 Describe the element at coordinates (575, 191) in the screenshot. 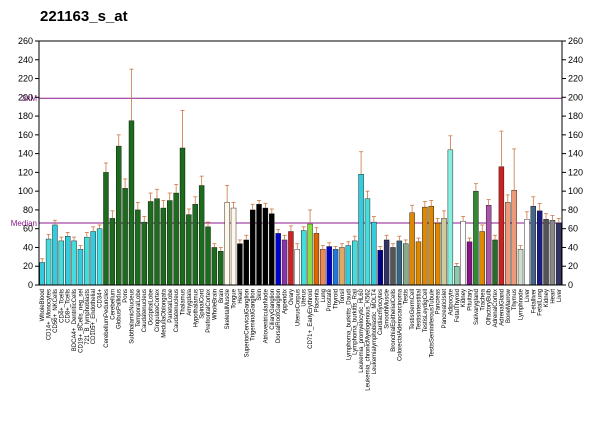

I see `y-tick-label-right: 100` at that location.